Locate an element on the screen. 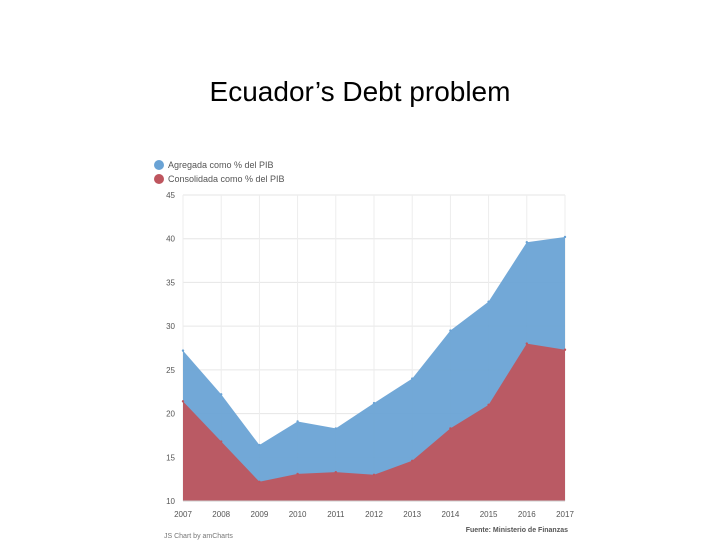  source-note: Fuente: Ministerio de Finanzas is located at coordinates (517, 530).